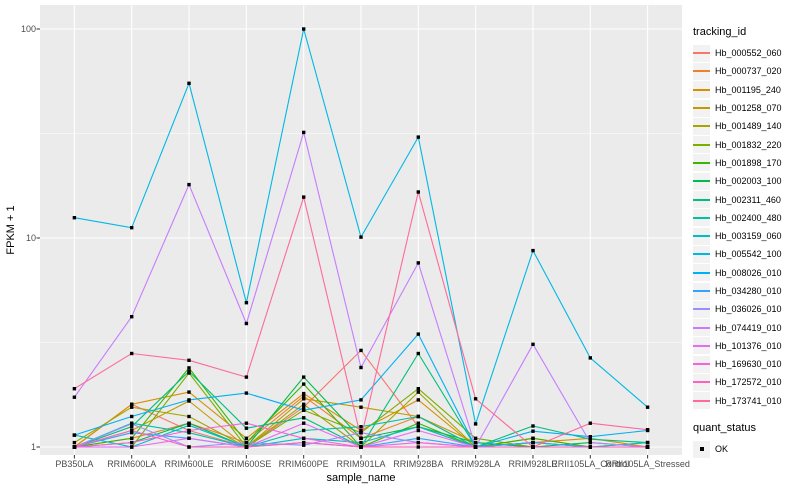 The height and width of the screenshot is (500, 800). I want to click on legend-item-label: Hb_005542_100, so click(748, 254).